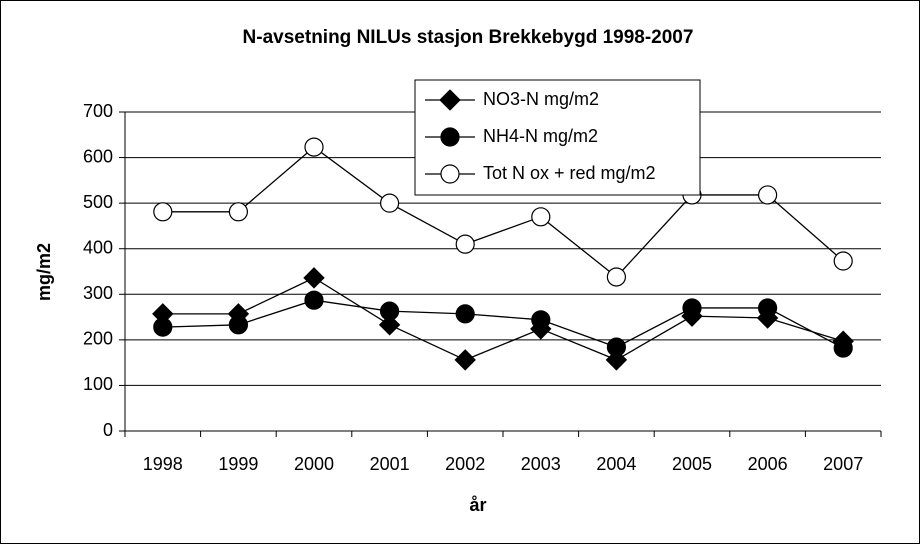 The width and height of the screenshot is (921, 550). Describe the element at coordinates (163, 464) in the screenshot. I see `x-tick-label: 1998` at that location.